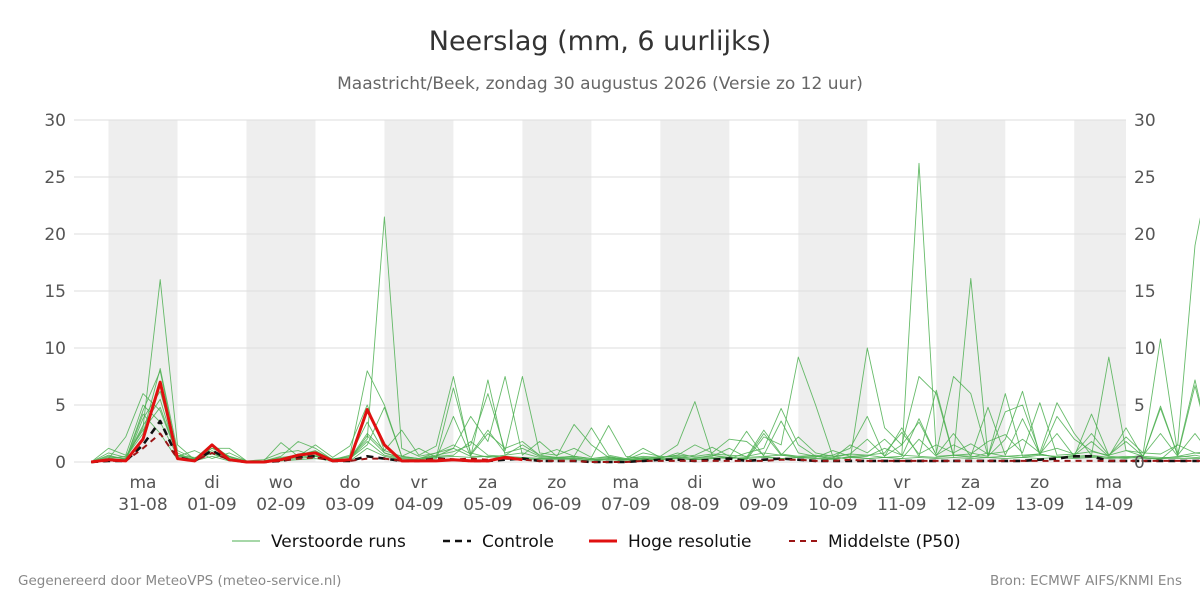 Image resolution: width=1200 pixels, height=600 pixels. Describe the element at coordinates (55, 121) in the screenshot. I see `y-tick-left-30: 30` at that location.